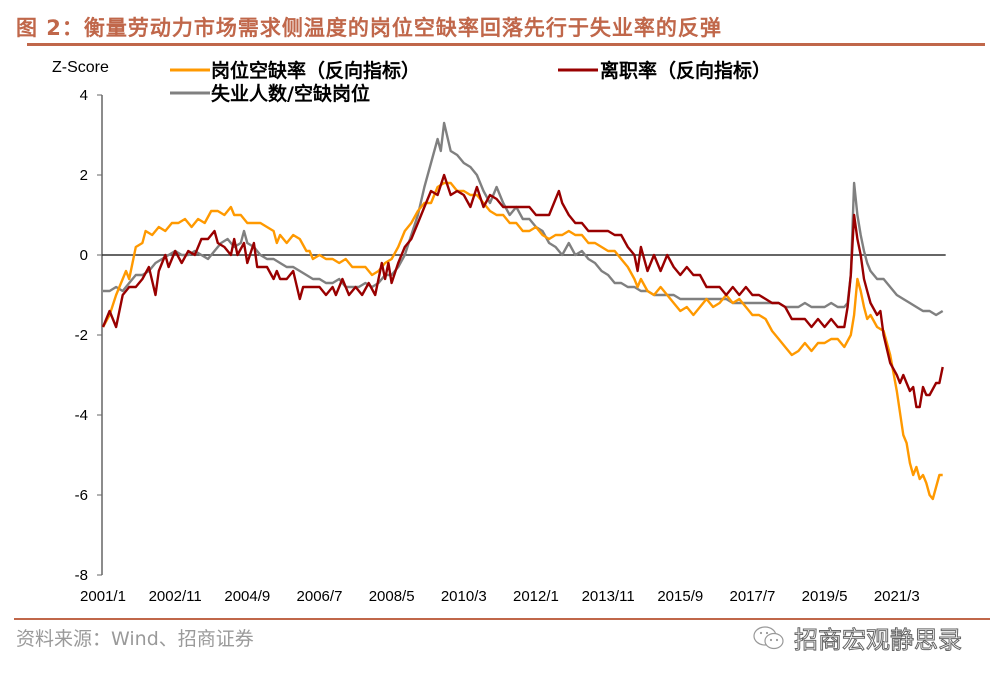 The height and width of the screenshot is (678, 1000). What do you see at coordinates (84, 175) in the screenshot?
I see `y-tick-label: 2` at bounding box center [84, 175].